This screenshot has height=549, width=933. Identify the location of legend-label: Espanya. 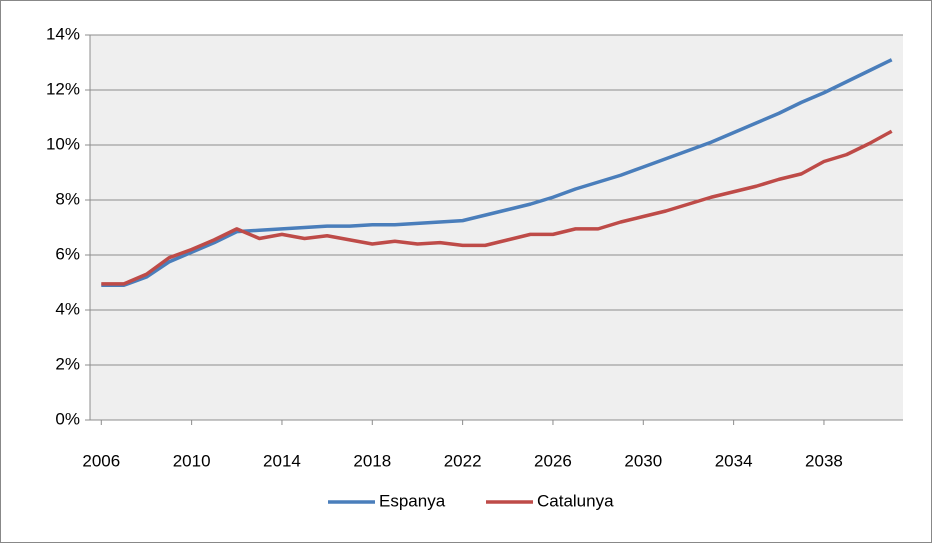
(412, 500).